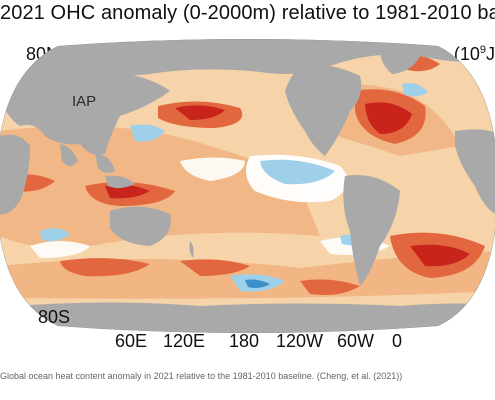  Describe the element at coordinates (244, 341) in the screenshot. I see `lon-tick-180: 180` at that location.